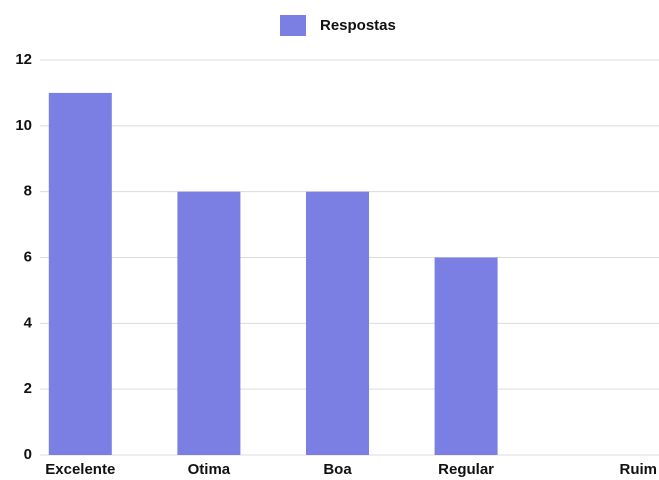  What do you see at coordinates (28, 454) in the screenshot?
I see `y-tick-label: 0` at bounding box center [28, 454].